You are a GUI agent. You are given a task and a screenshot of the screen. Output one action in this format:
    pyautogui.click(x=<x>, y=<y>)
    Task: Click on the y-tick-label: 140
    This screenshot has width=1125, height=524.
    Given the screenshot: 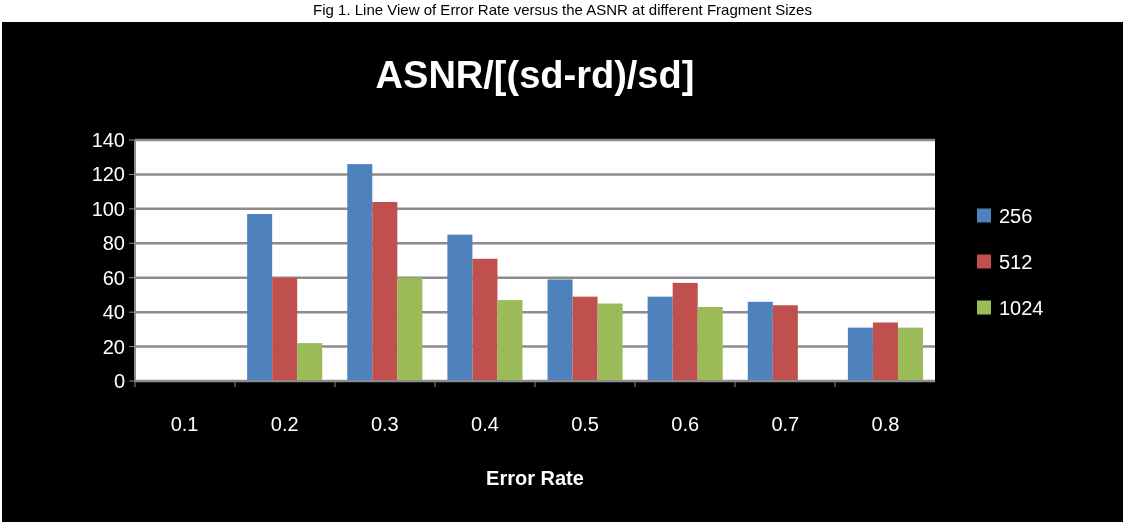 What is the action you would take?
    pyautogui.click(x=108, y=140)
    